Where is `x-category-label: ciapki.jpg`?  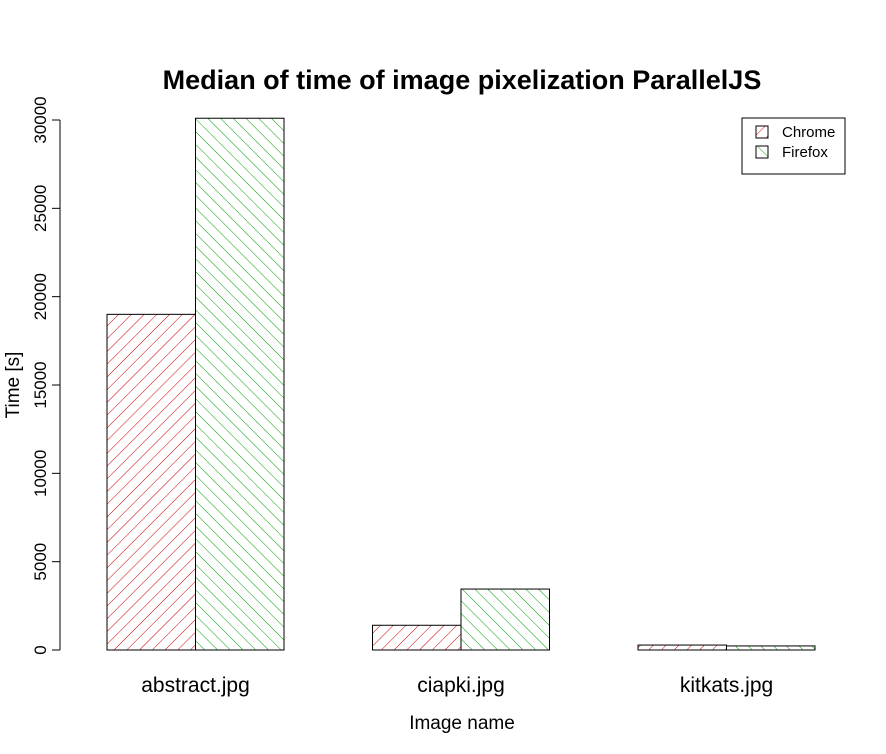 x-category-label: ciapki.jpg is located at coordinates (461, 685).